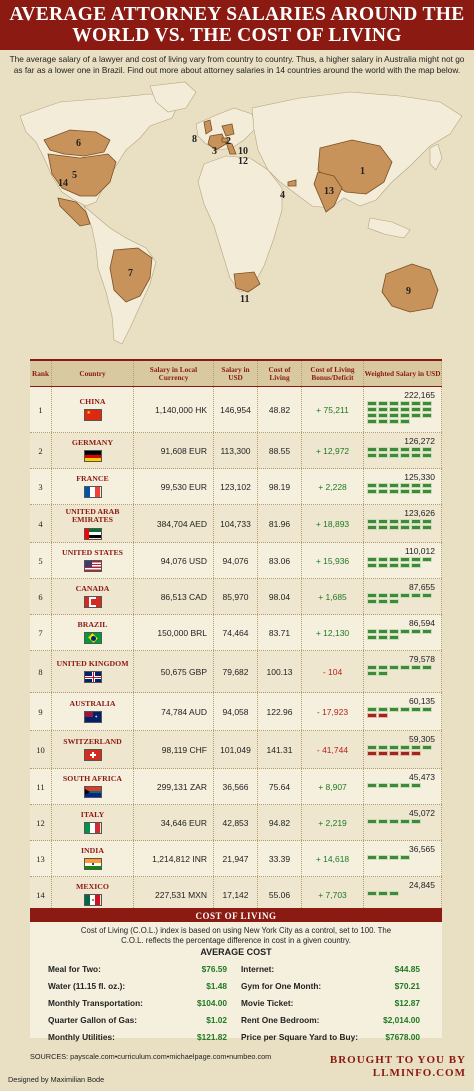  I want to click on india-flag-icon, so click(92, 864).